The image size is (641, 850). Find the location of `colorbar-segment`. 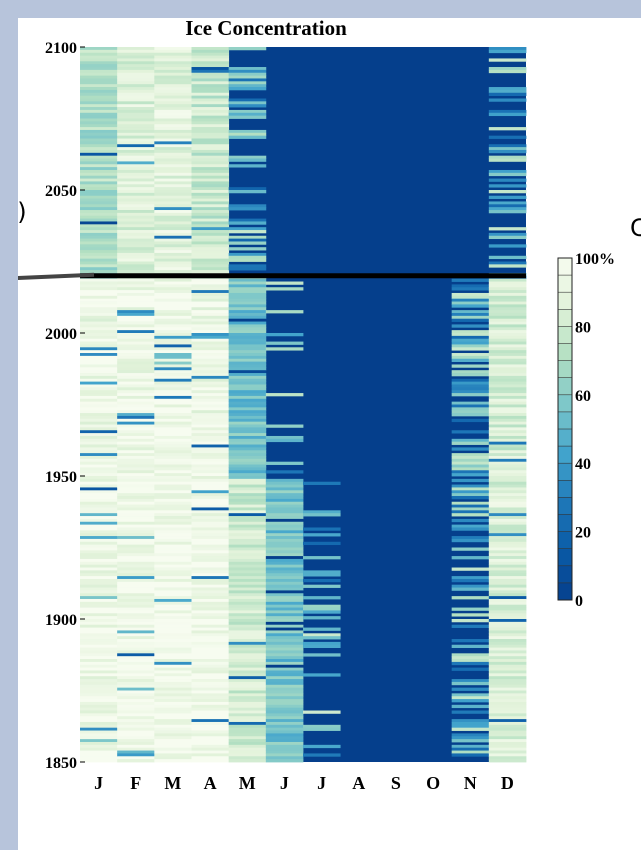

colorbar-segment is located at coordinates (565, 335).